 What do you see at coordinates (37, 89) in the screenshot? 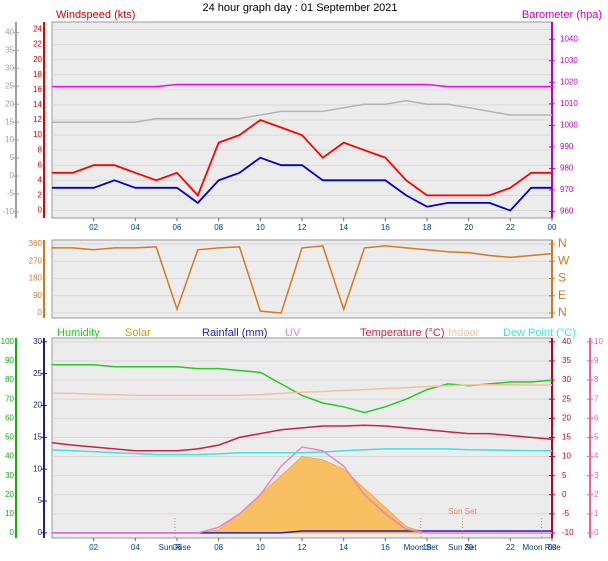
I see `y-tick-label: 16` at bounding box center [37, 89].